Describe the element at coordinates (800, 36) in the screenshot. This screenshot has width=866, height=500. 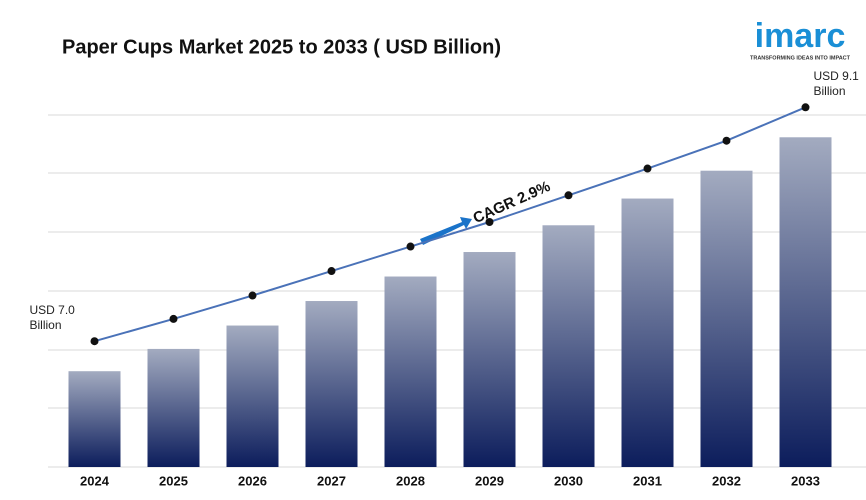
I see `logo-name: imarc` at that location.